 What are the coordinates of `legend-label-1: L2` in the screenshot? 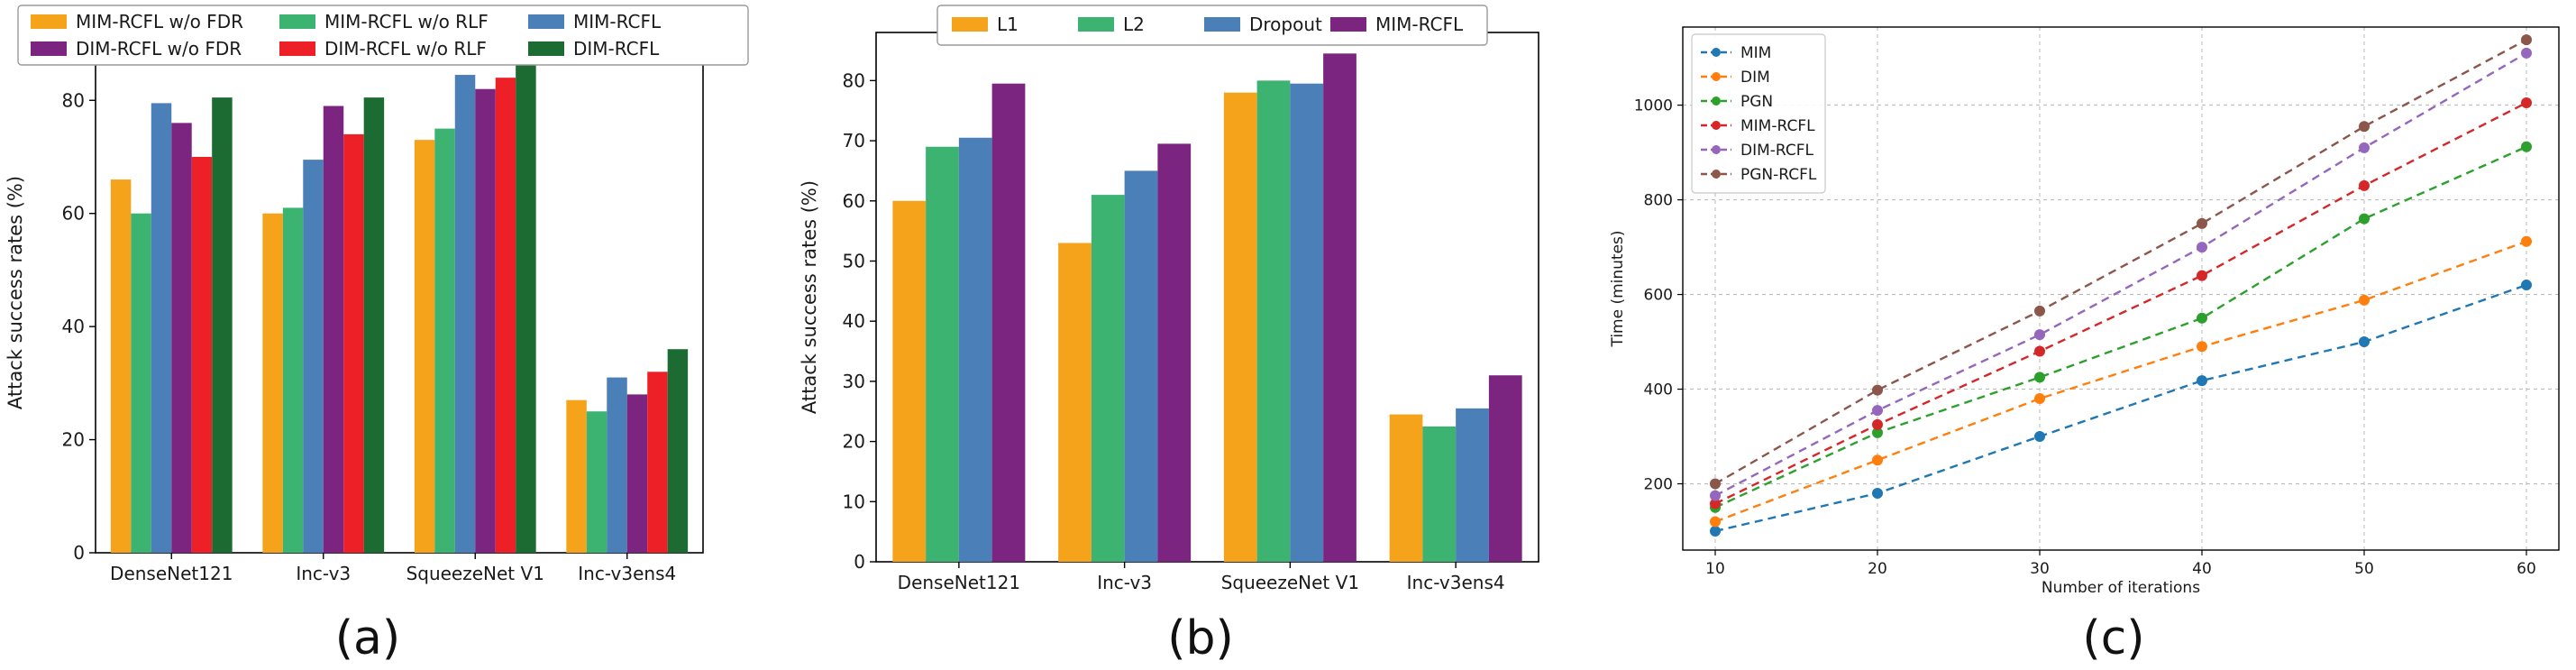 It's located at (1134, 25).